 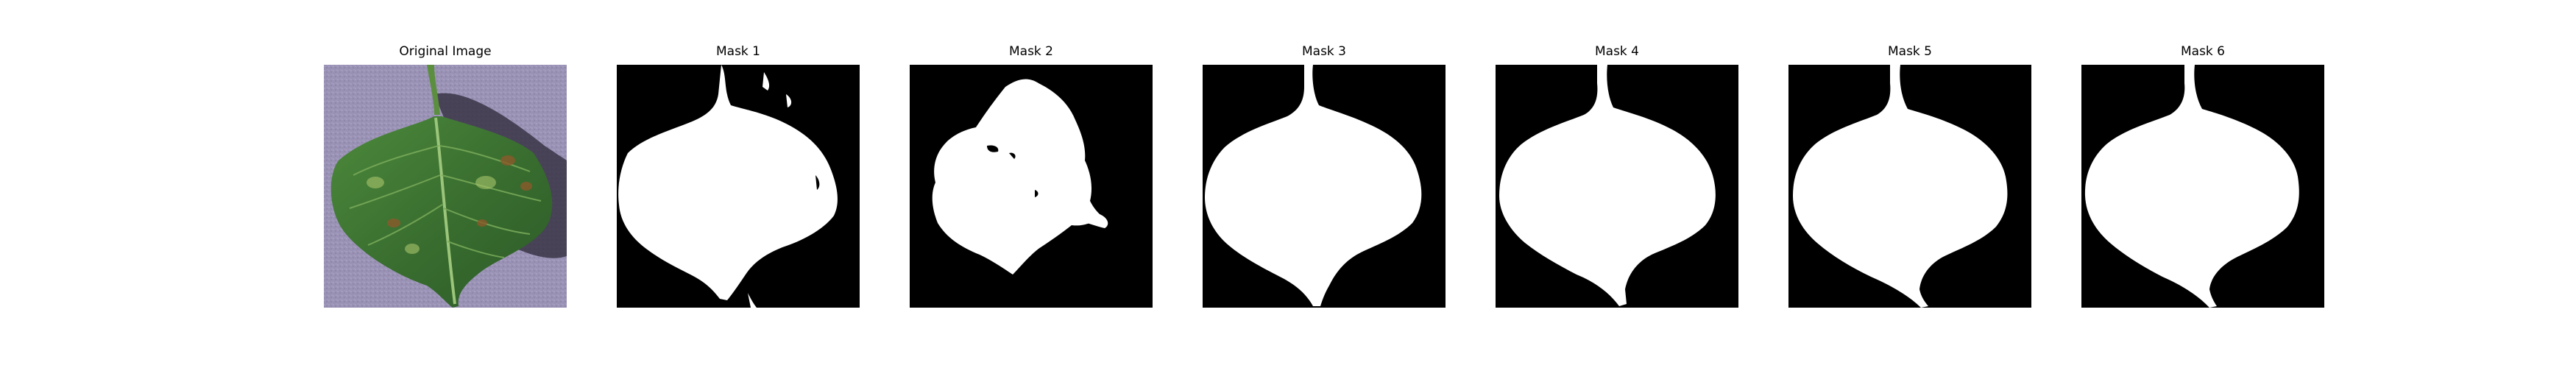 What do you see at coordinates (1616, 52) in the screenshot?
I see `panel-title-mask-4: Mask 4` at bounding box center [1616, 52].